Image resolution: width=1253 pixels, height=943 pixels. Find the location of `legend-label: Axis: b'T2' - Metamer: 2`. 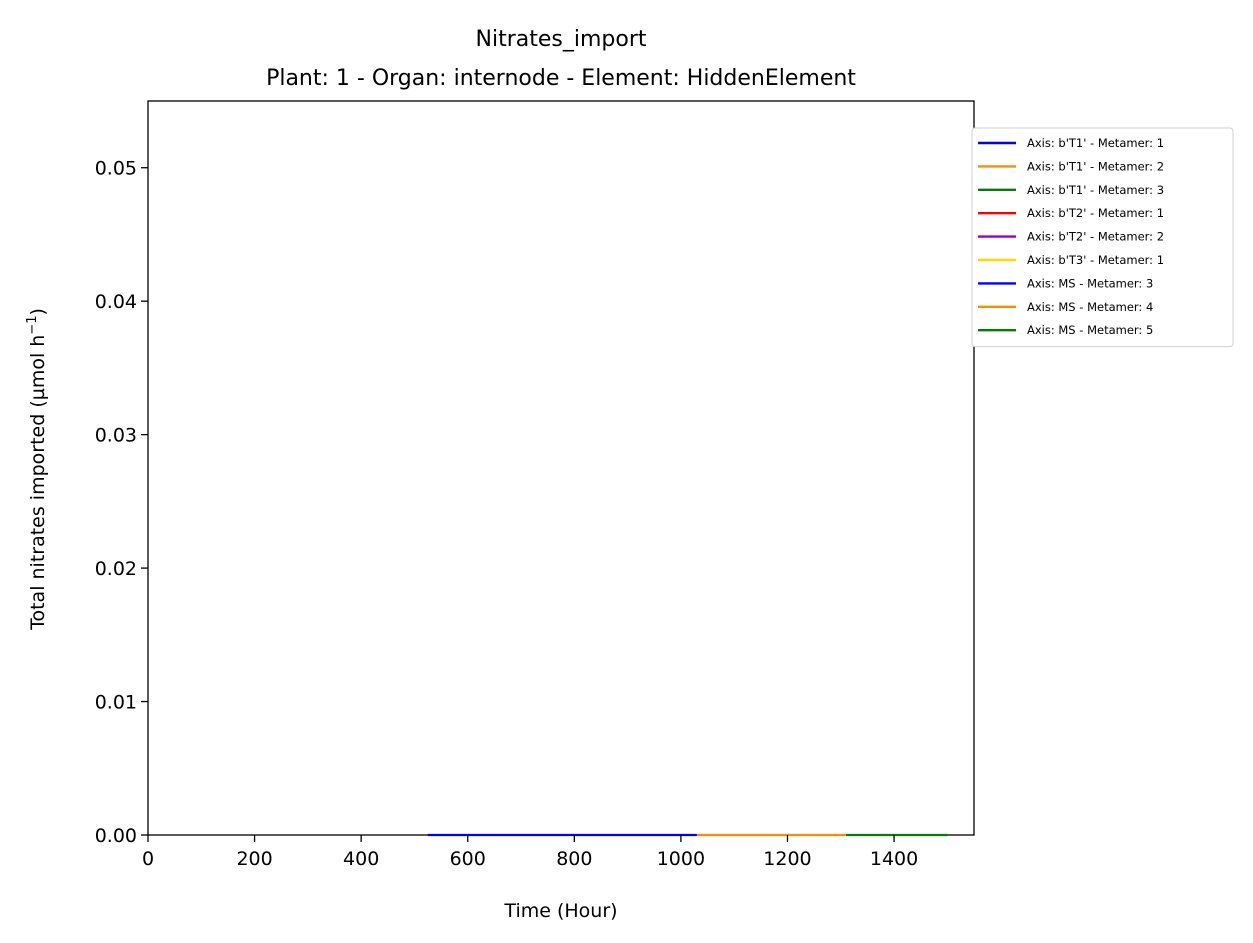

legend-label: Axis: b'T2' - Metamer: 2 is located at coordinates (1095, 237).